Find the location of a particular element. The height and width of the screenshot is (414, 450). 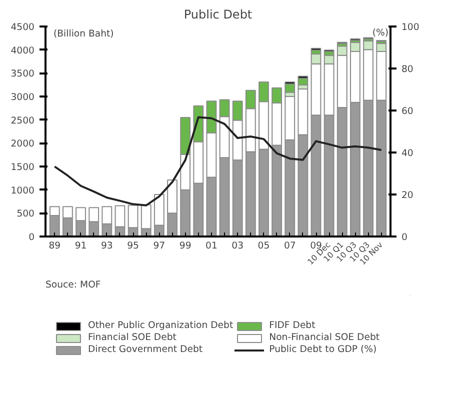

x-tick-label: 05 is located at coordinates (264, 246).